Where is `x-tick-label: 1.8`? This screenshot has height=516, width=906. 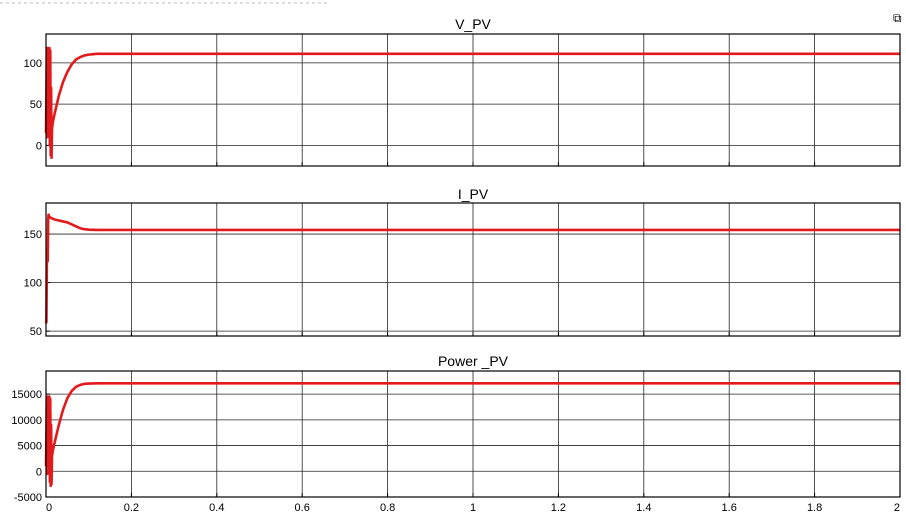 x-tick-label: 1.8 is located at coordinates (814, 508).